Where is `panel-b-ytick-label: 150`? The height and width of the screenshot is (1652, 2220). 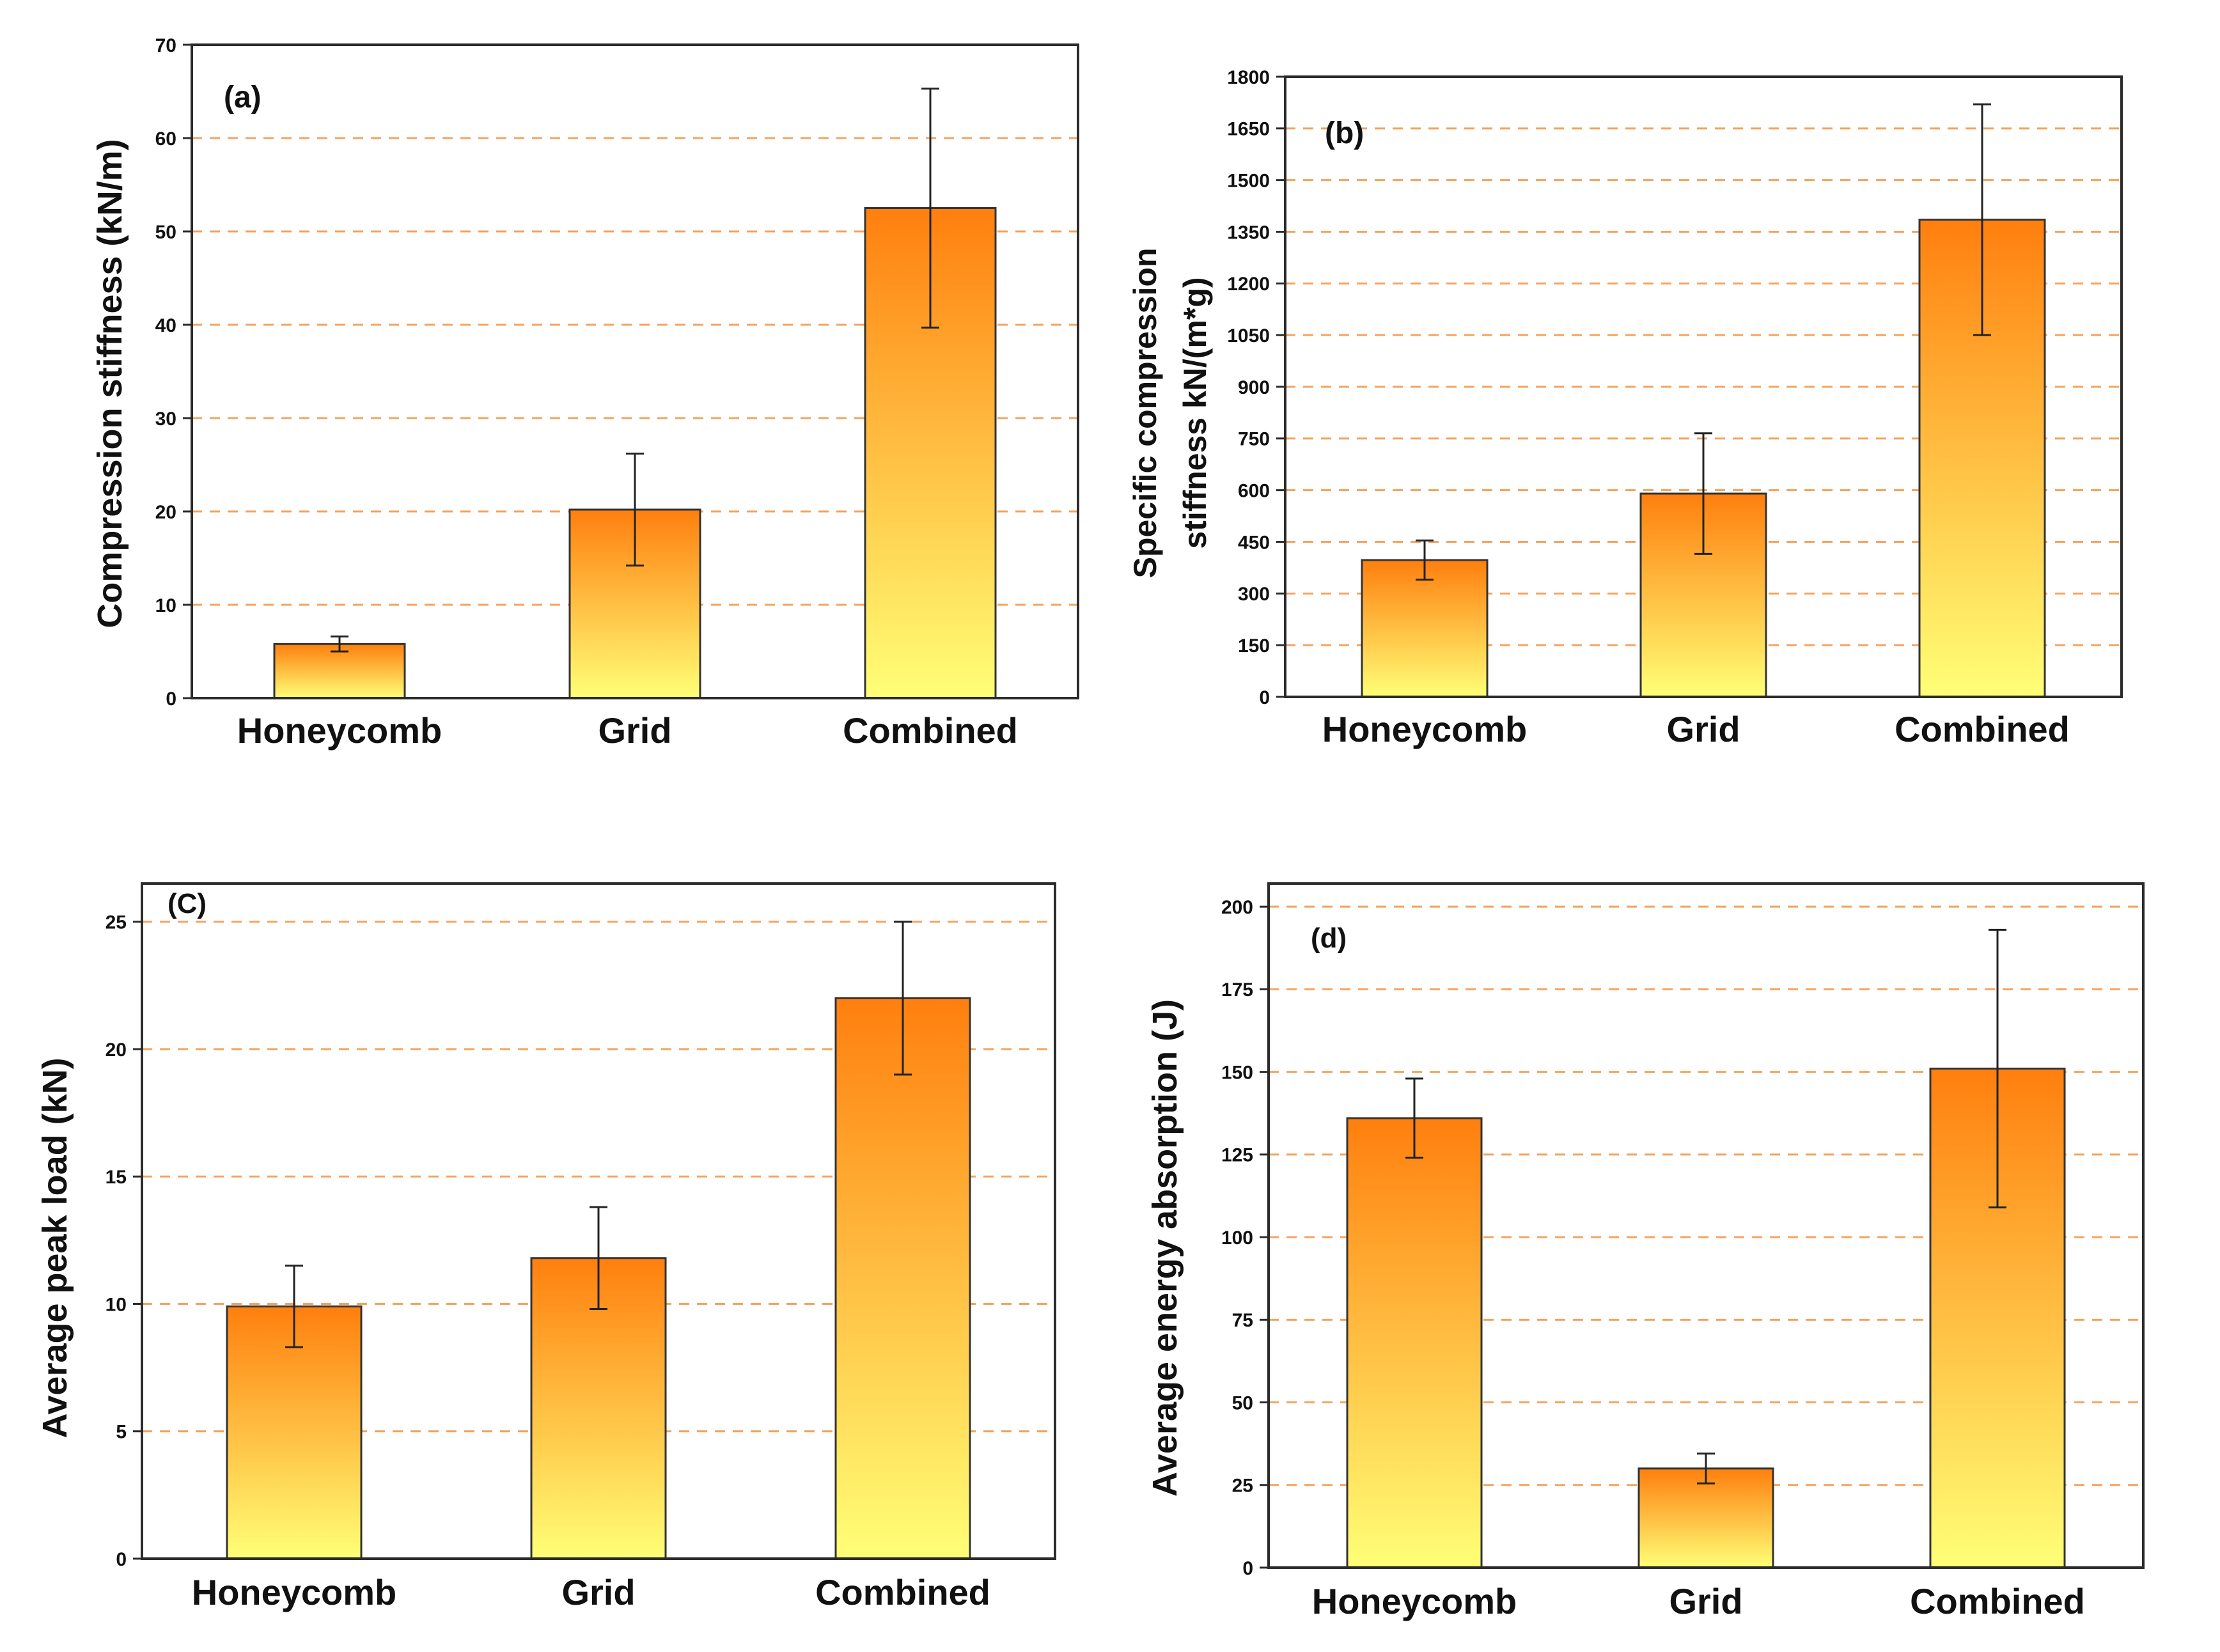
panel-b-ytick-label: 150 is located at coordinates (1254, 646).